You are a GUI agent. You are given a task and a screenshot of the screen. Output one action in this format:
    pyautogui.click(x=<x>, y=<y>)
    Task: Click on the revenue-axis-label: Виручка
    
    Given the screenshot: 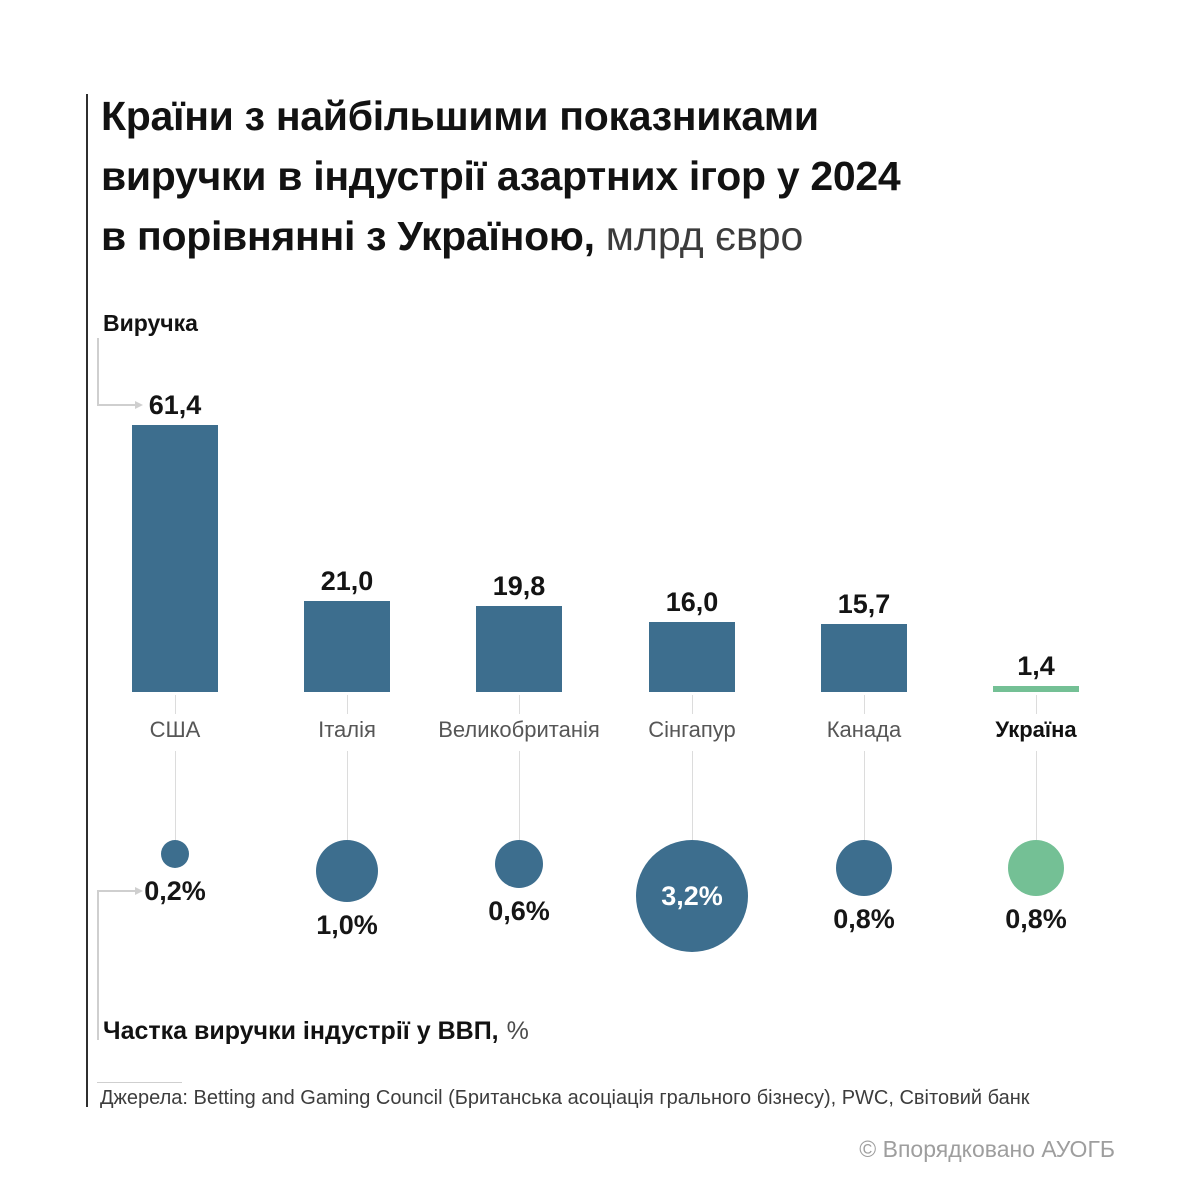 What is the action you would take?
    pyautogui.click(x=150, y=323)
    